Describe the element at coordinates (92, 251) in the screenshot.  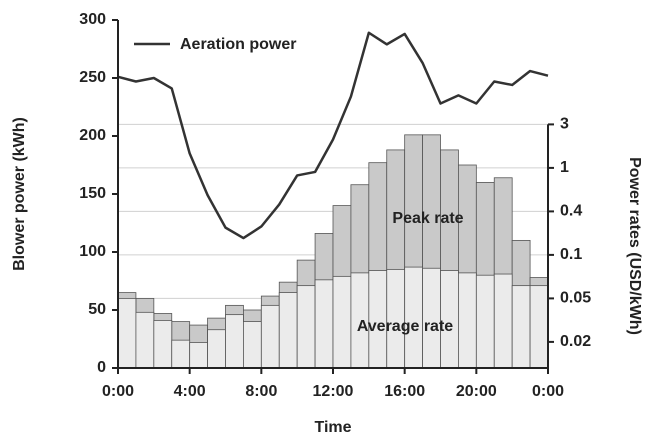
I see `y-tick-label: 100` at that location.